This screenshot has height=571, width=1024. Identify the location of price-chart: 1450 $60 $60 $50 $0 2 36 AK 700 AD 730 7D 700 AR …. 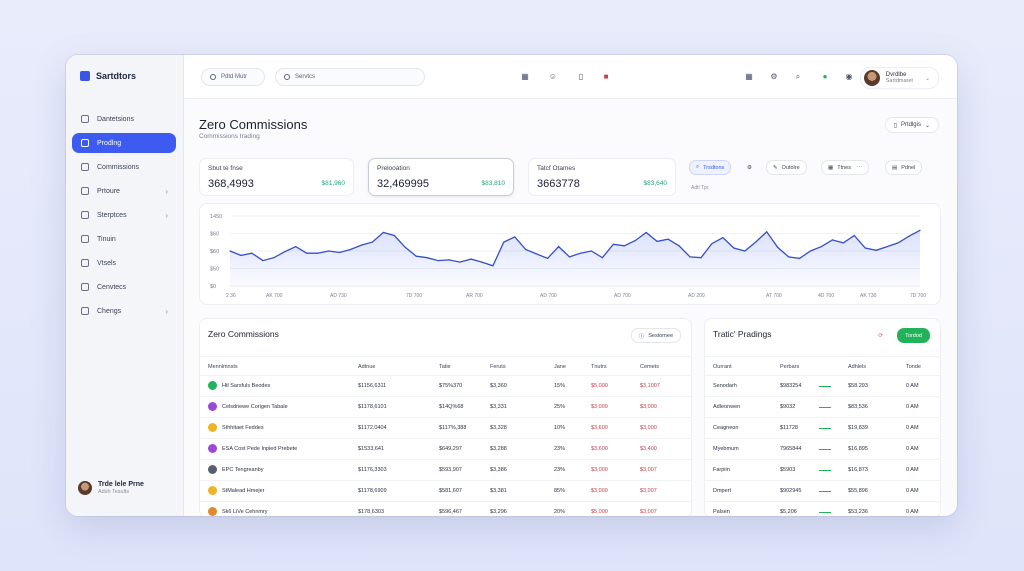
(570, 254).